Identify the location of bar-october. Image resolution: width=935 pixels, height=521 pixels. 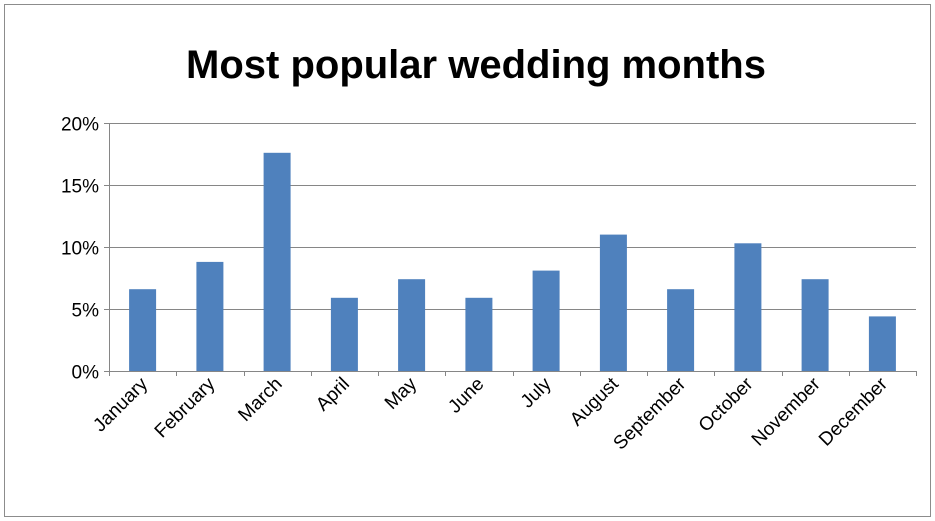
(748, 307).